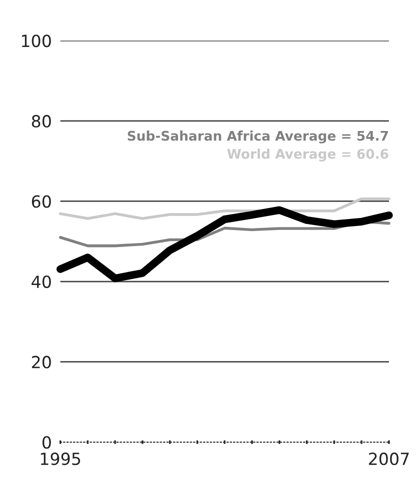  Describe the element at coordinates (388, 459) in the screenshot. I see `x-tick-label: 2007` at that location.